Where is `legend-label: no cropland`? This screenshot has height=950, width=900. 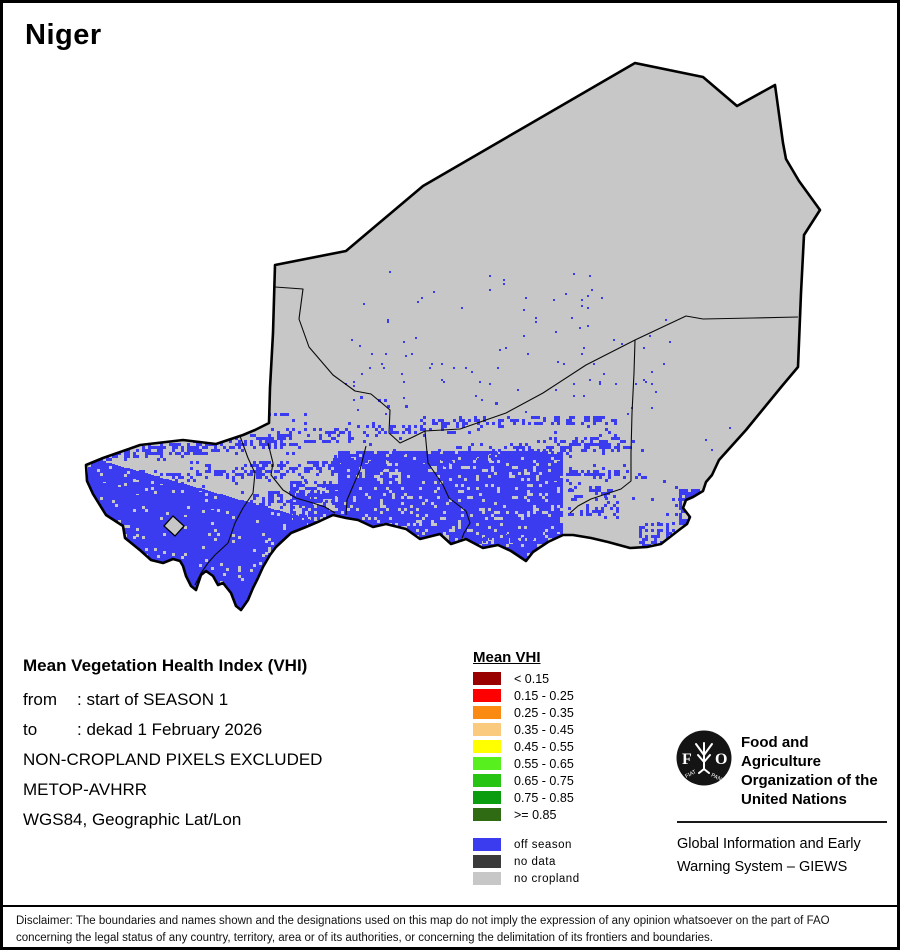
legend-label: no cropland is located at coordinates (547, 878).